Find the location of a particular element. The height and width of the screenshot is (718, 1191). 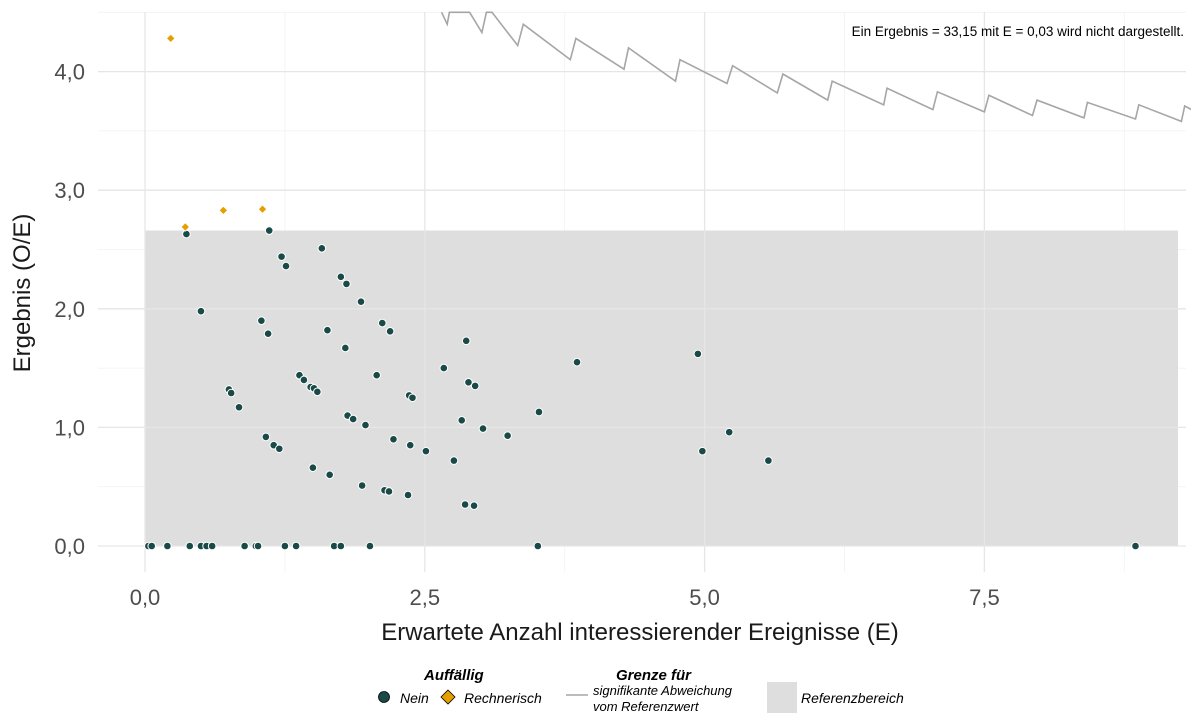

y-tick-labels: 0,0 1,0 2,0 3,0 4,0 is located at coordinates (69, 309).